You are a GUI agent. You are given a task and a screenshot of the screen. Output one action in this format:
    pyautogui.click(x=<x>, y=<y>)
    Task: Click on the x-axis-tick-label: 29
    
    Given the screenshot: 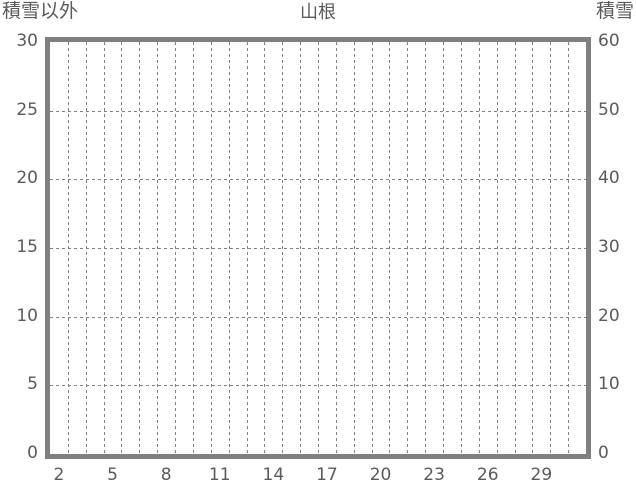 What is the action you would take?
    pyautogui.click(x=541, y=475)
    